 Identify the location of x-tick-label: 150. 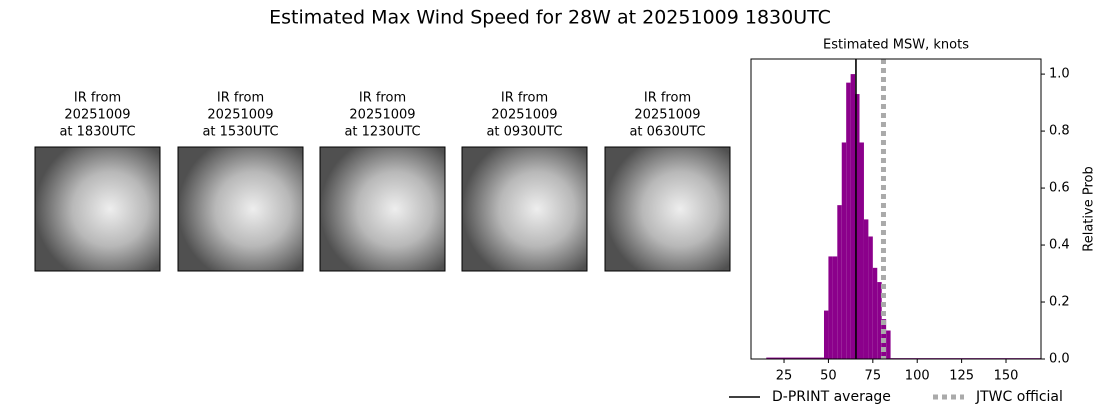
(1006, 376).